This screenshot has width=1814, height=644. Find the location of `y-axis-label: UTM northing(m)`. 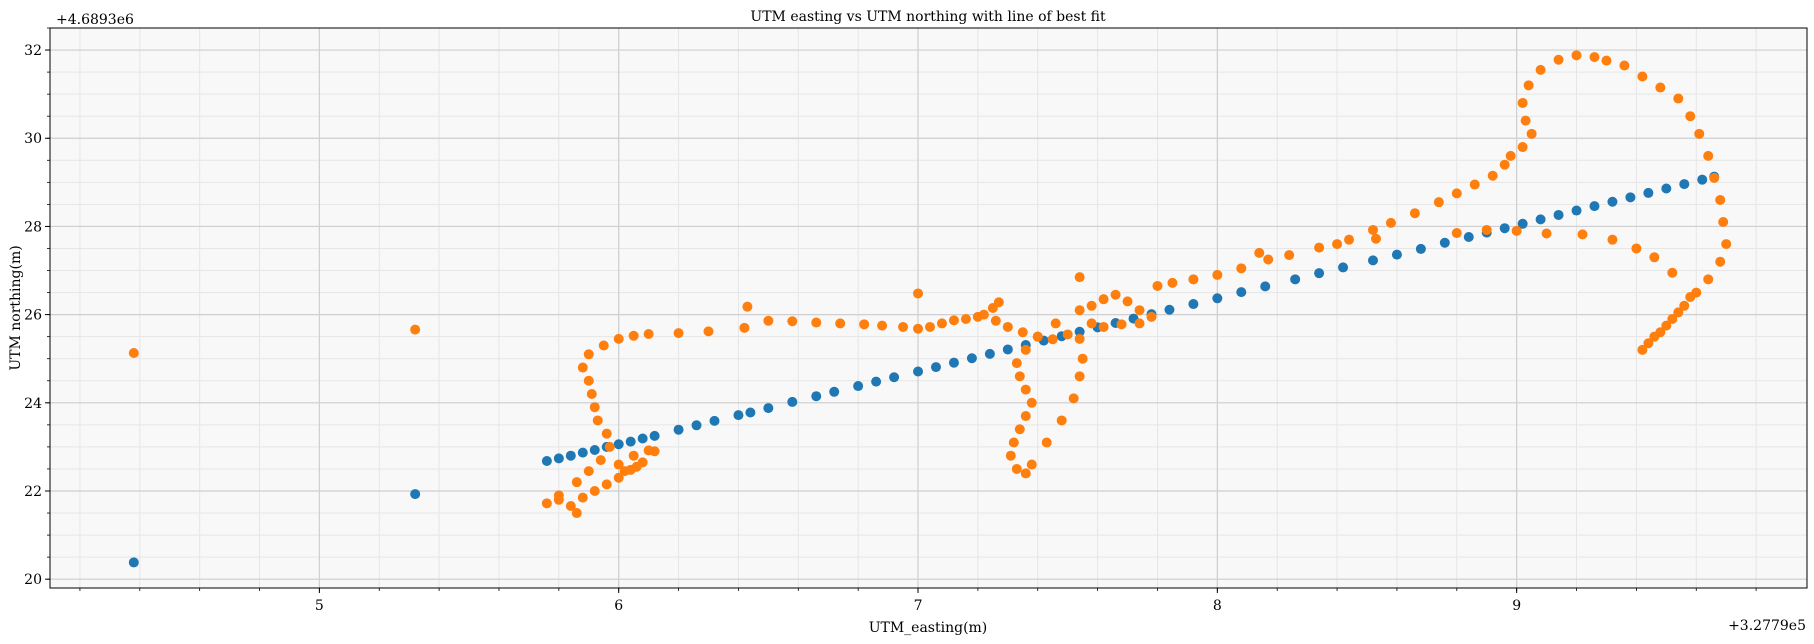

y-axis-label: UTM northing(m) is located at coordinates (16, 307).